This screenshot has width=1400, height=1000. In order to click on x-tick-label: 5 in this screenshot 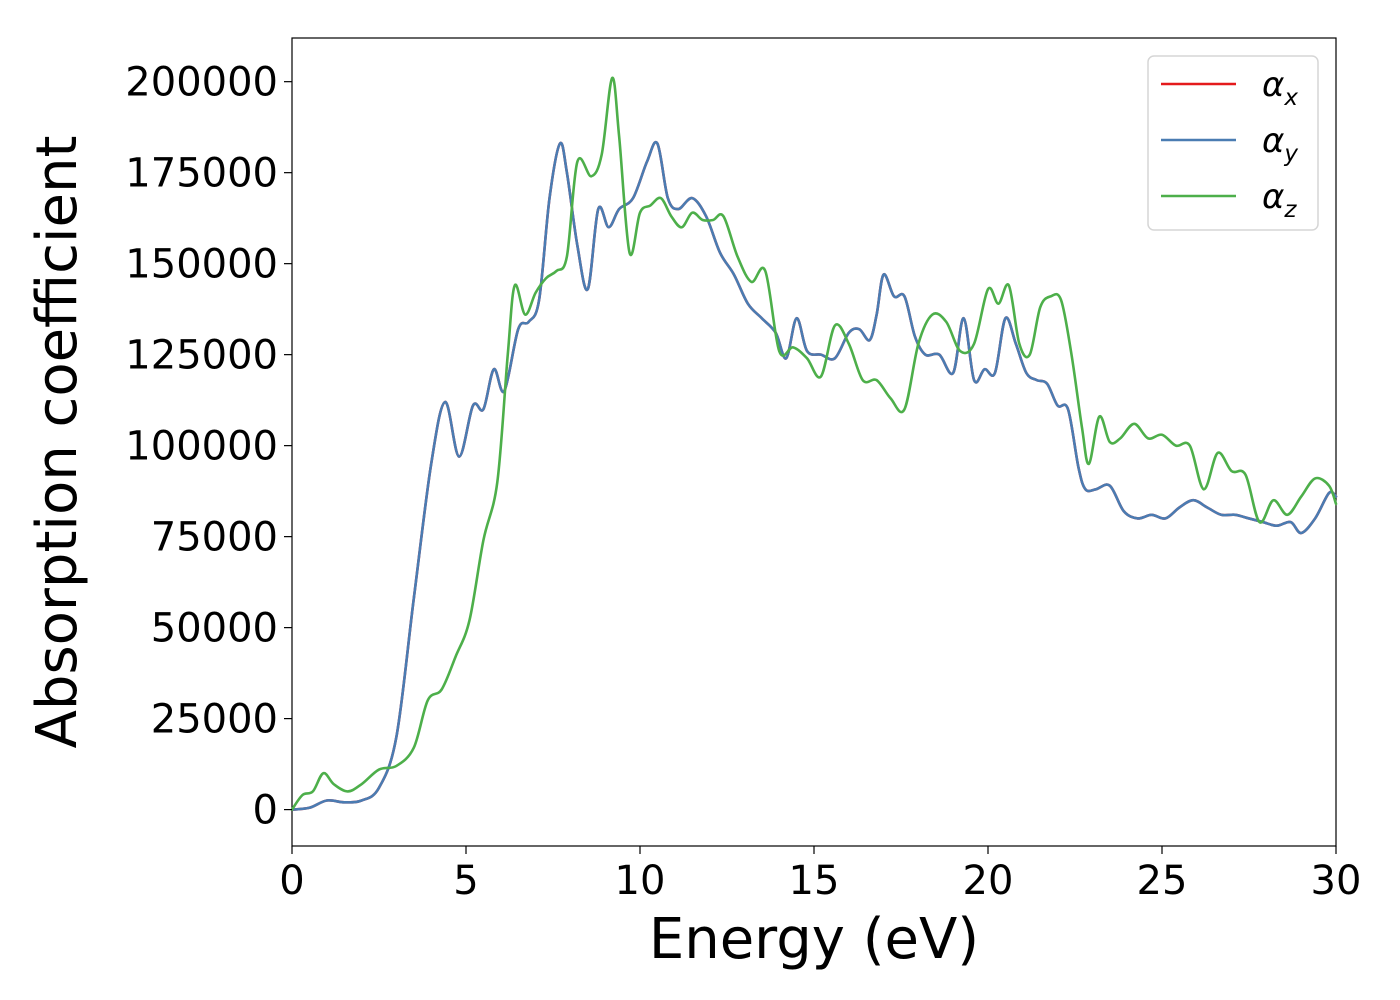, I will do `click(465, 881)`.